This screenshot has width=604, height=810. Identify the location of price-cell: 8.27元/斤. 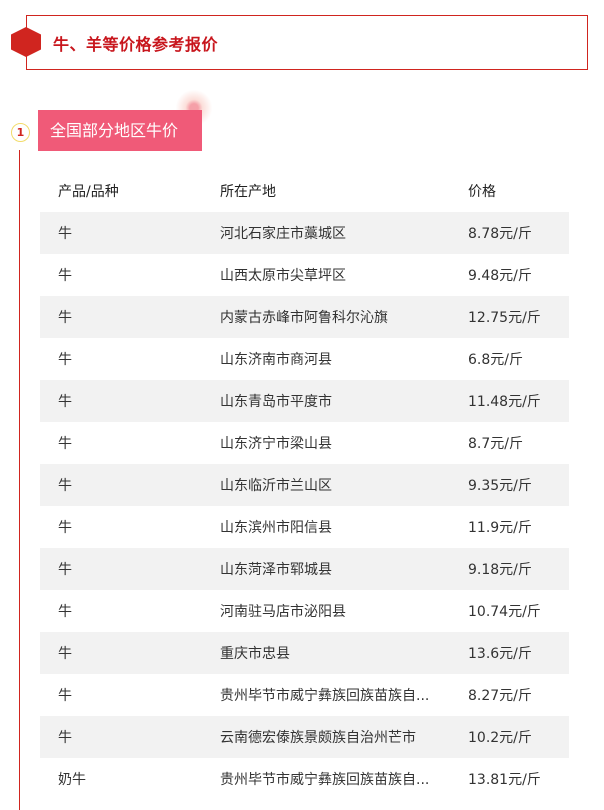
(500, 696).